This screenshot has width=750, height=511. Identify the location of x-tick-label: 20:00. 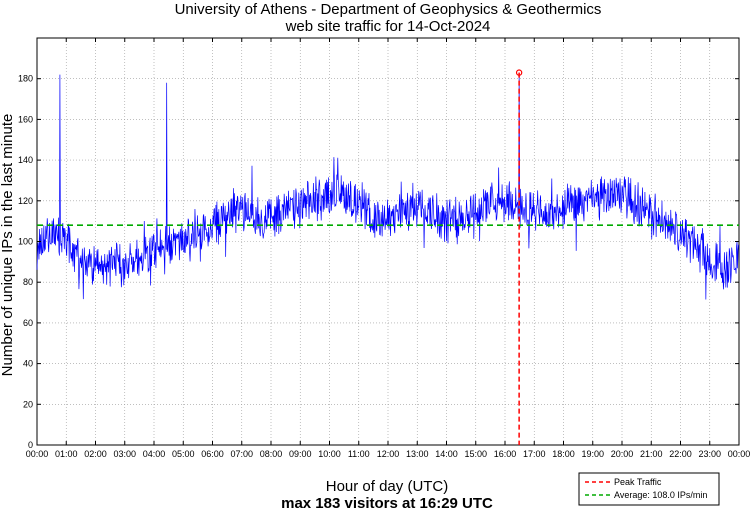
(622, 454).